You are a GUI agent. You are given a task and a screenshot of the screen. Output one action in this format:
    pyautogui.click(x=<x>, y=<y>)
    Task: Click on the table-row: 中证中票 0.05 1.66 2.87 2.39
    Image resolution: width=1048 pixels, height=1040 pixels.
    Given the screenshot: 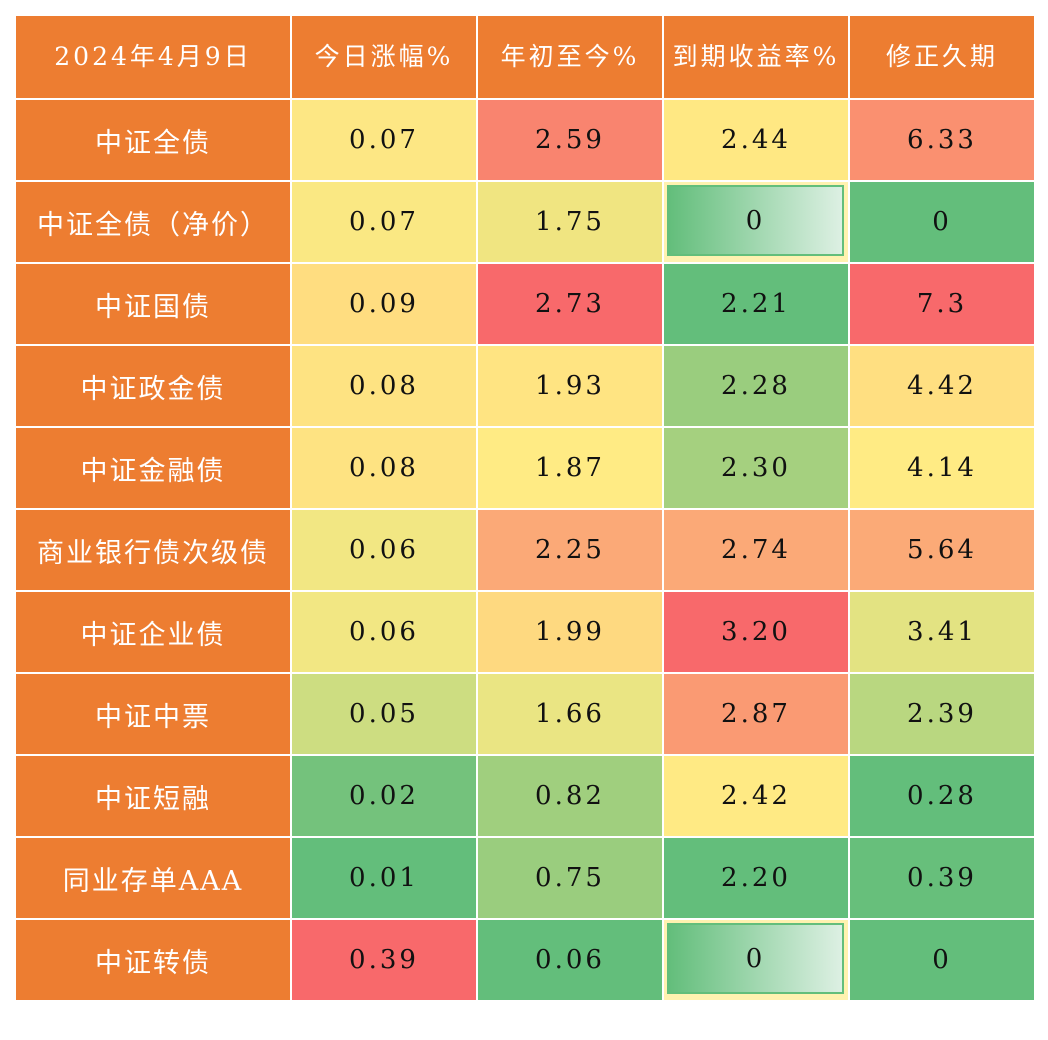 What is the action you would take?
    pyautogui.click(x=525, y=714)
    